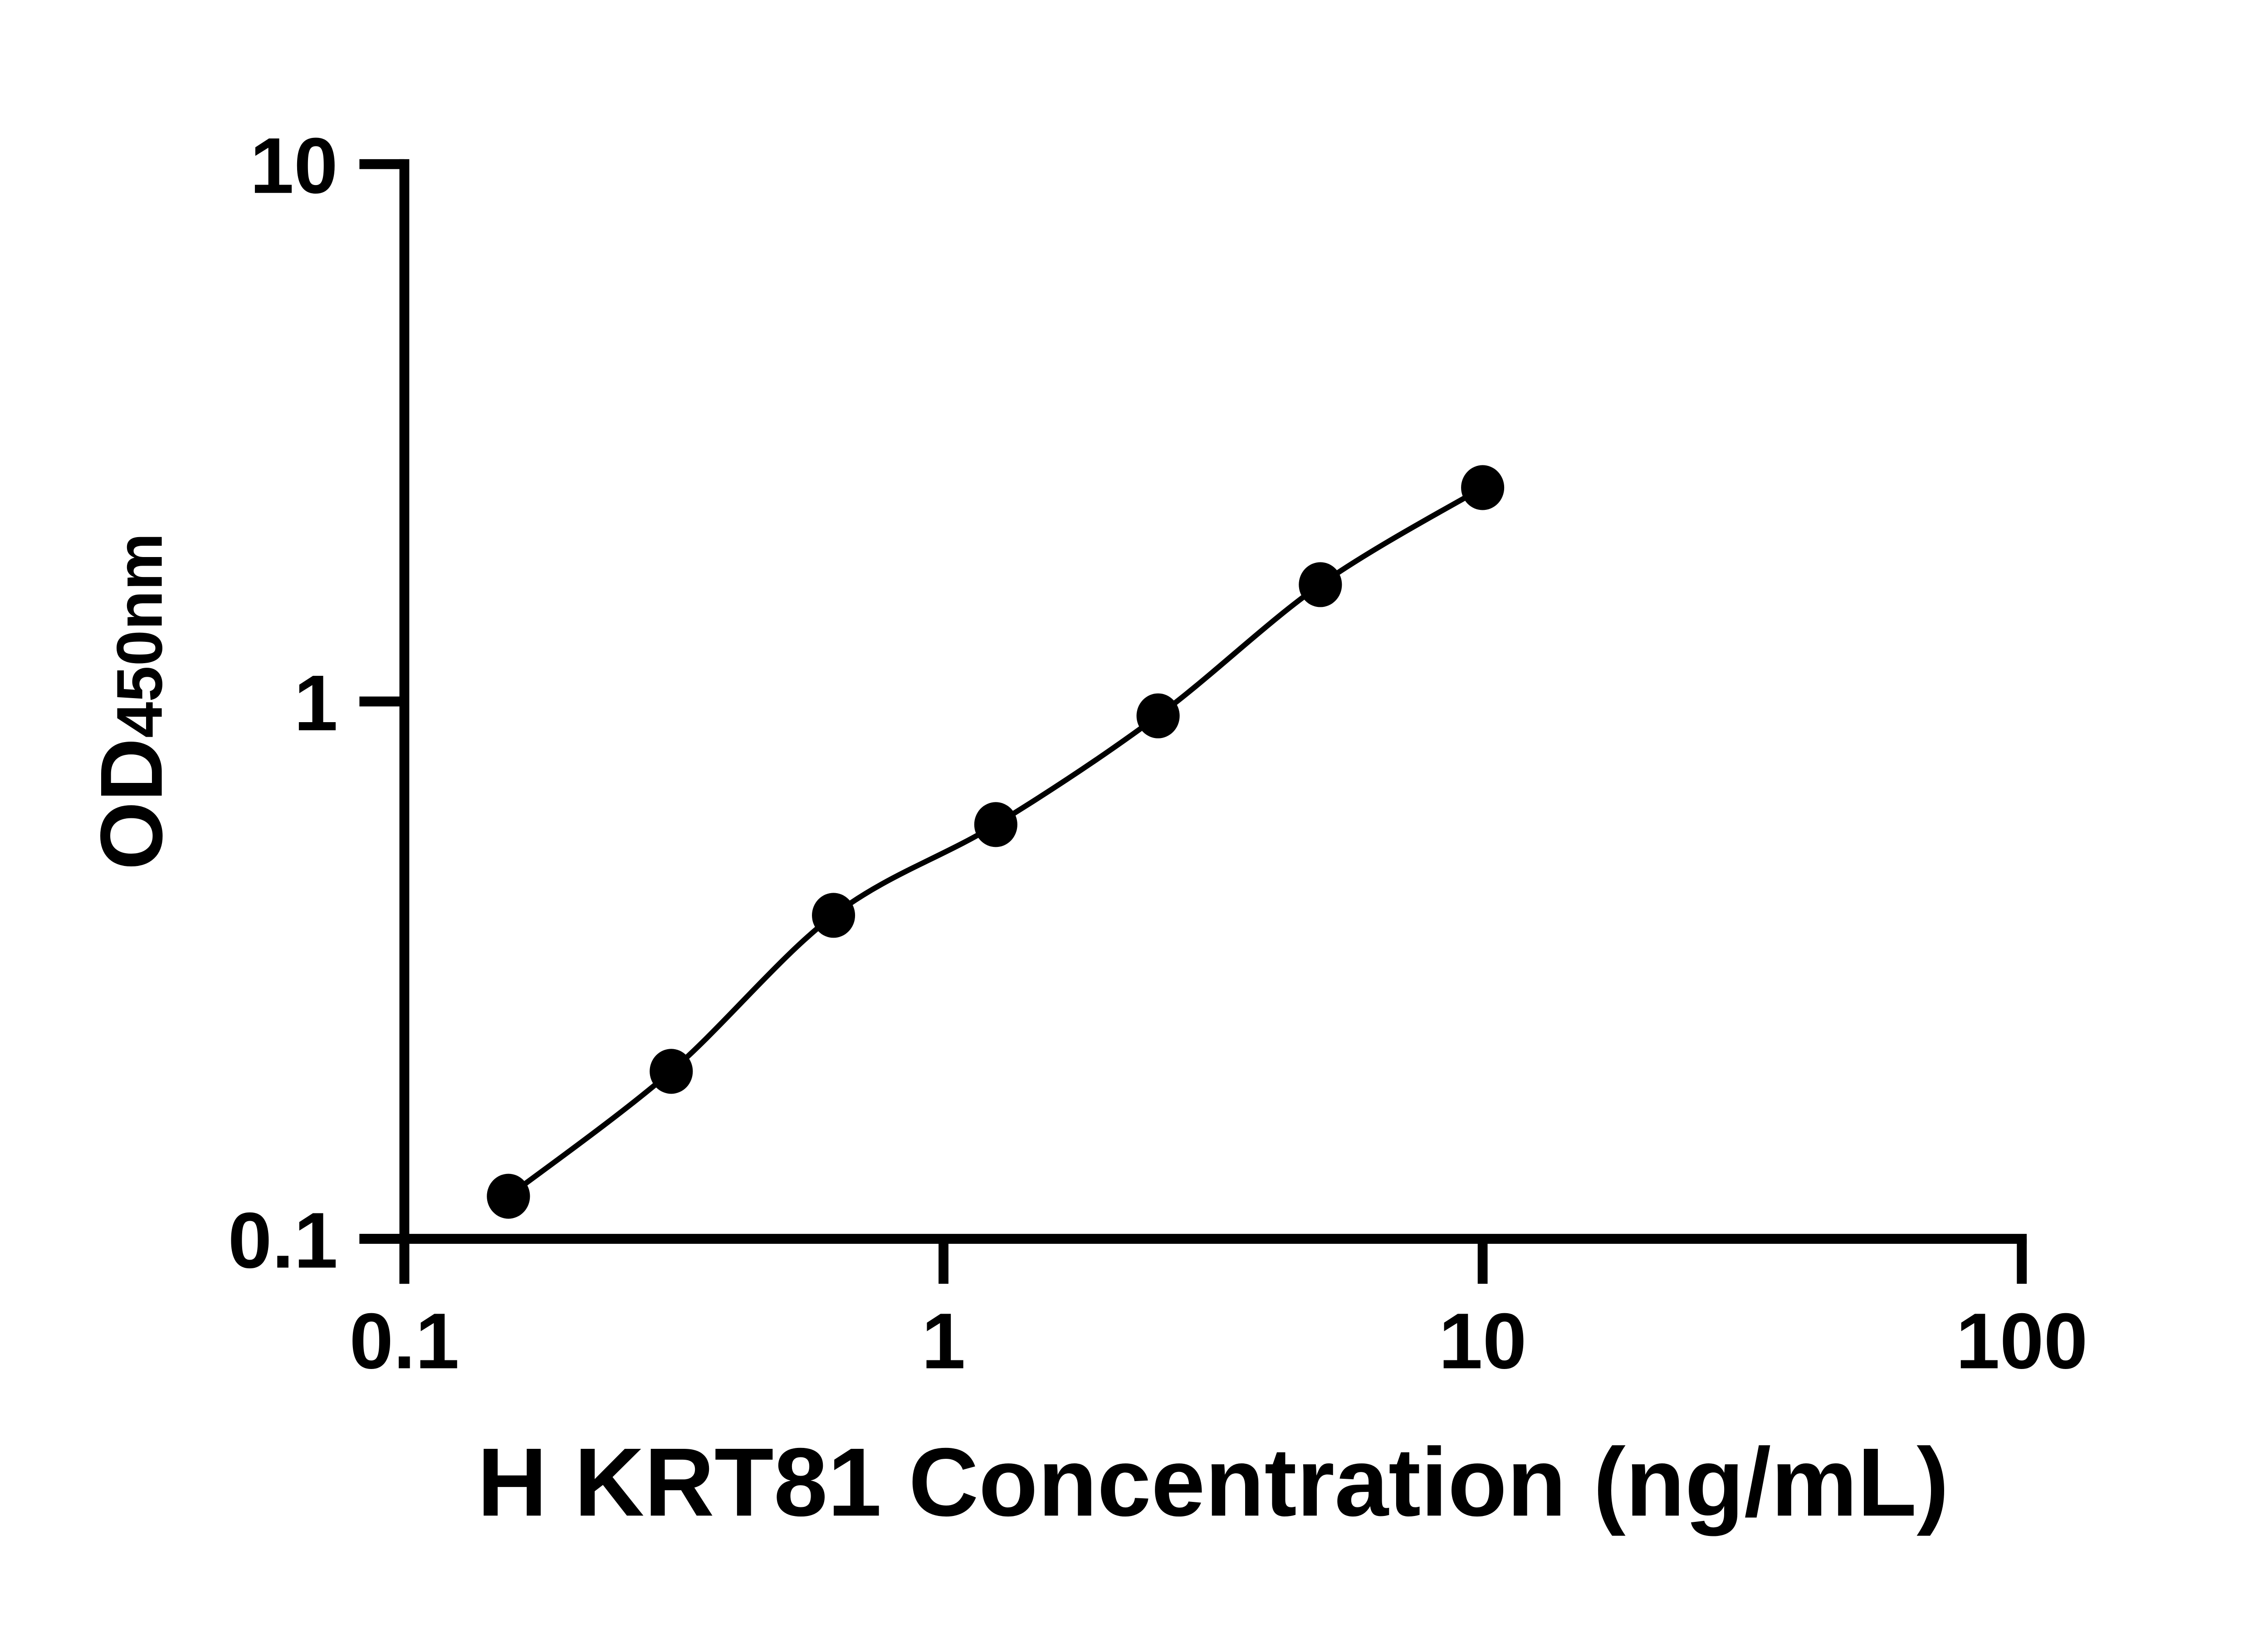 The width and height of the screenshot is (2268, 1633). Describe the element at coordinates (404, 1340) in the screenshot. I see `x-tick-label: 0.1` at that location.